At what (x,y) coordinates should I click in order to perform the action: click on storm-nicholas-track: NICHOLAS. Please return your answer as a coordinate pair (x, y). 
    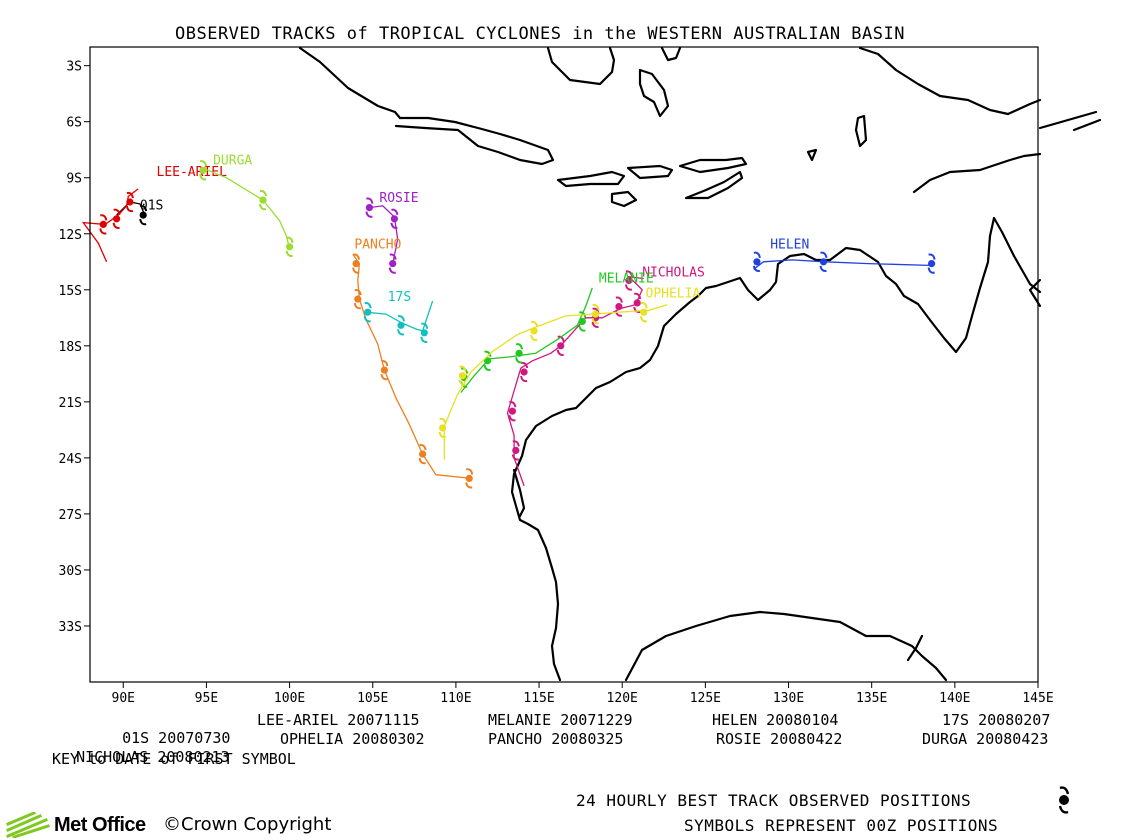
    Looking at the image, I should click on (605, 376).